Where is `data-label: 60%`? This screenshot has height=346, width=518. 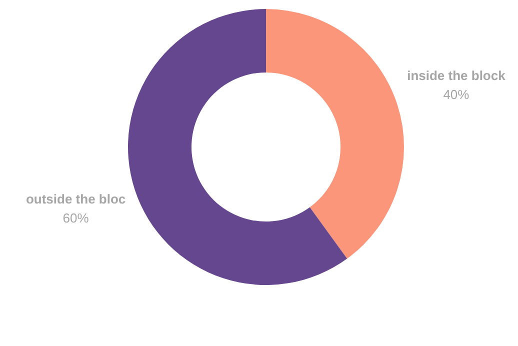 data-label: 60% is located at coordinates (76, 218).